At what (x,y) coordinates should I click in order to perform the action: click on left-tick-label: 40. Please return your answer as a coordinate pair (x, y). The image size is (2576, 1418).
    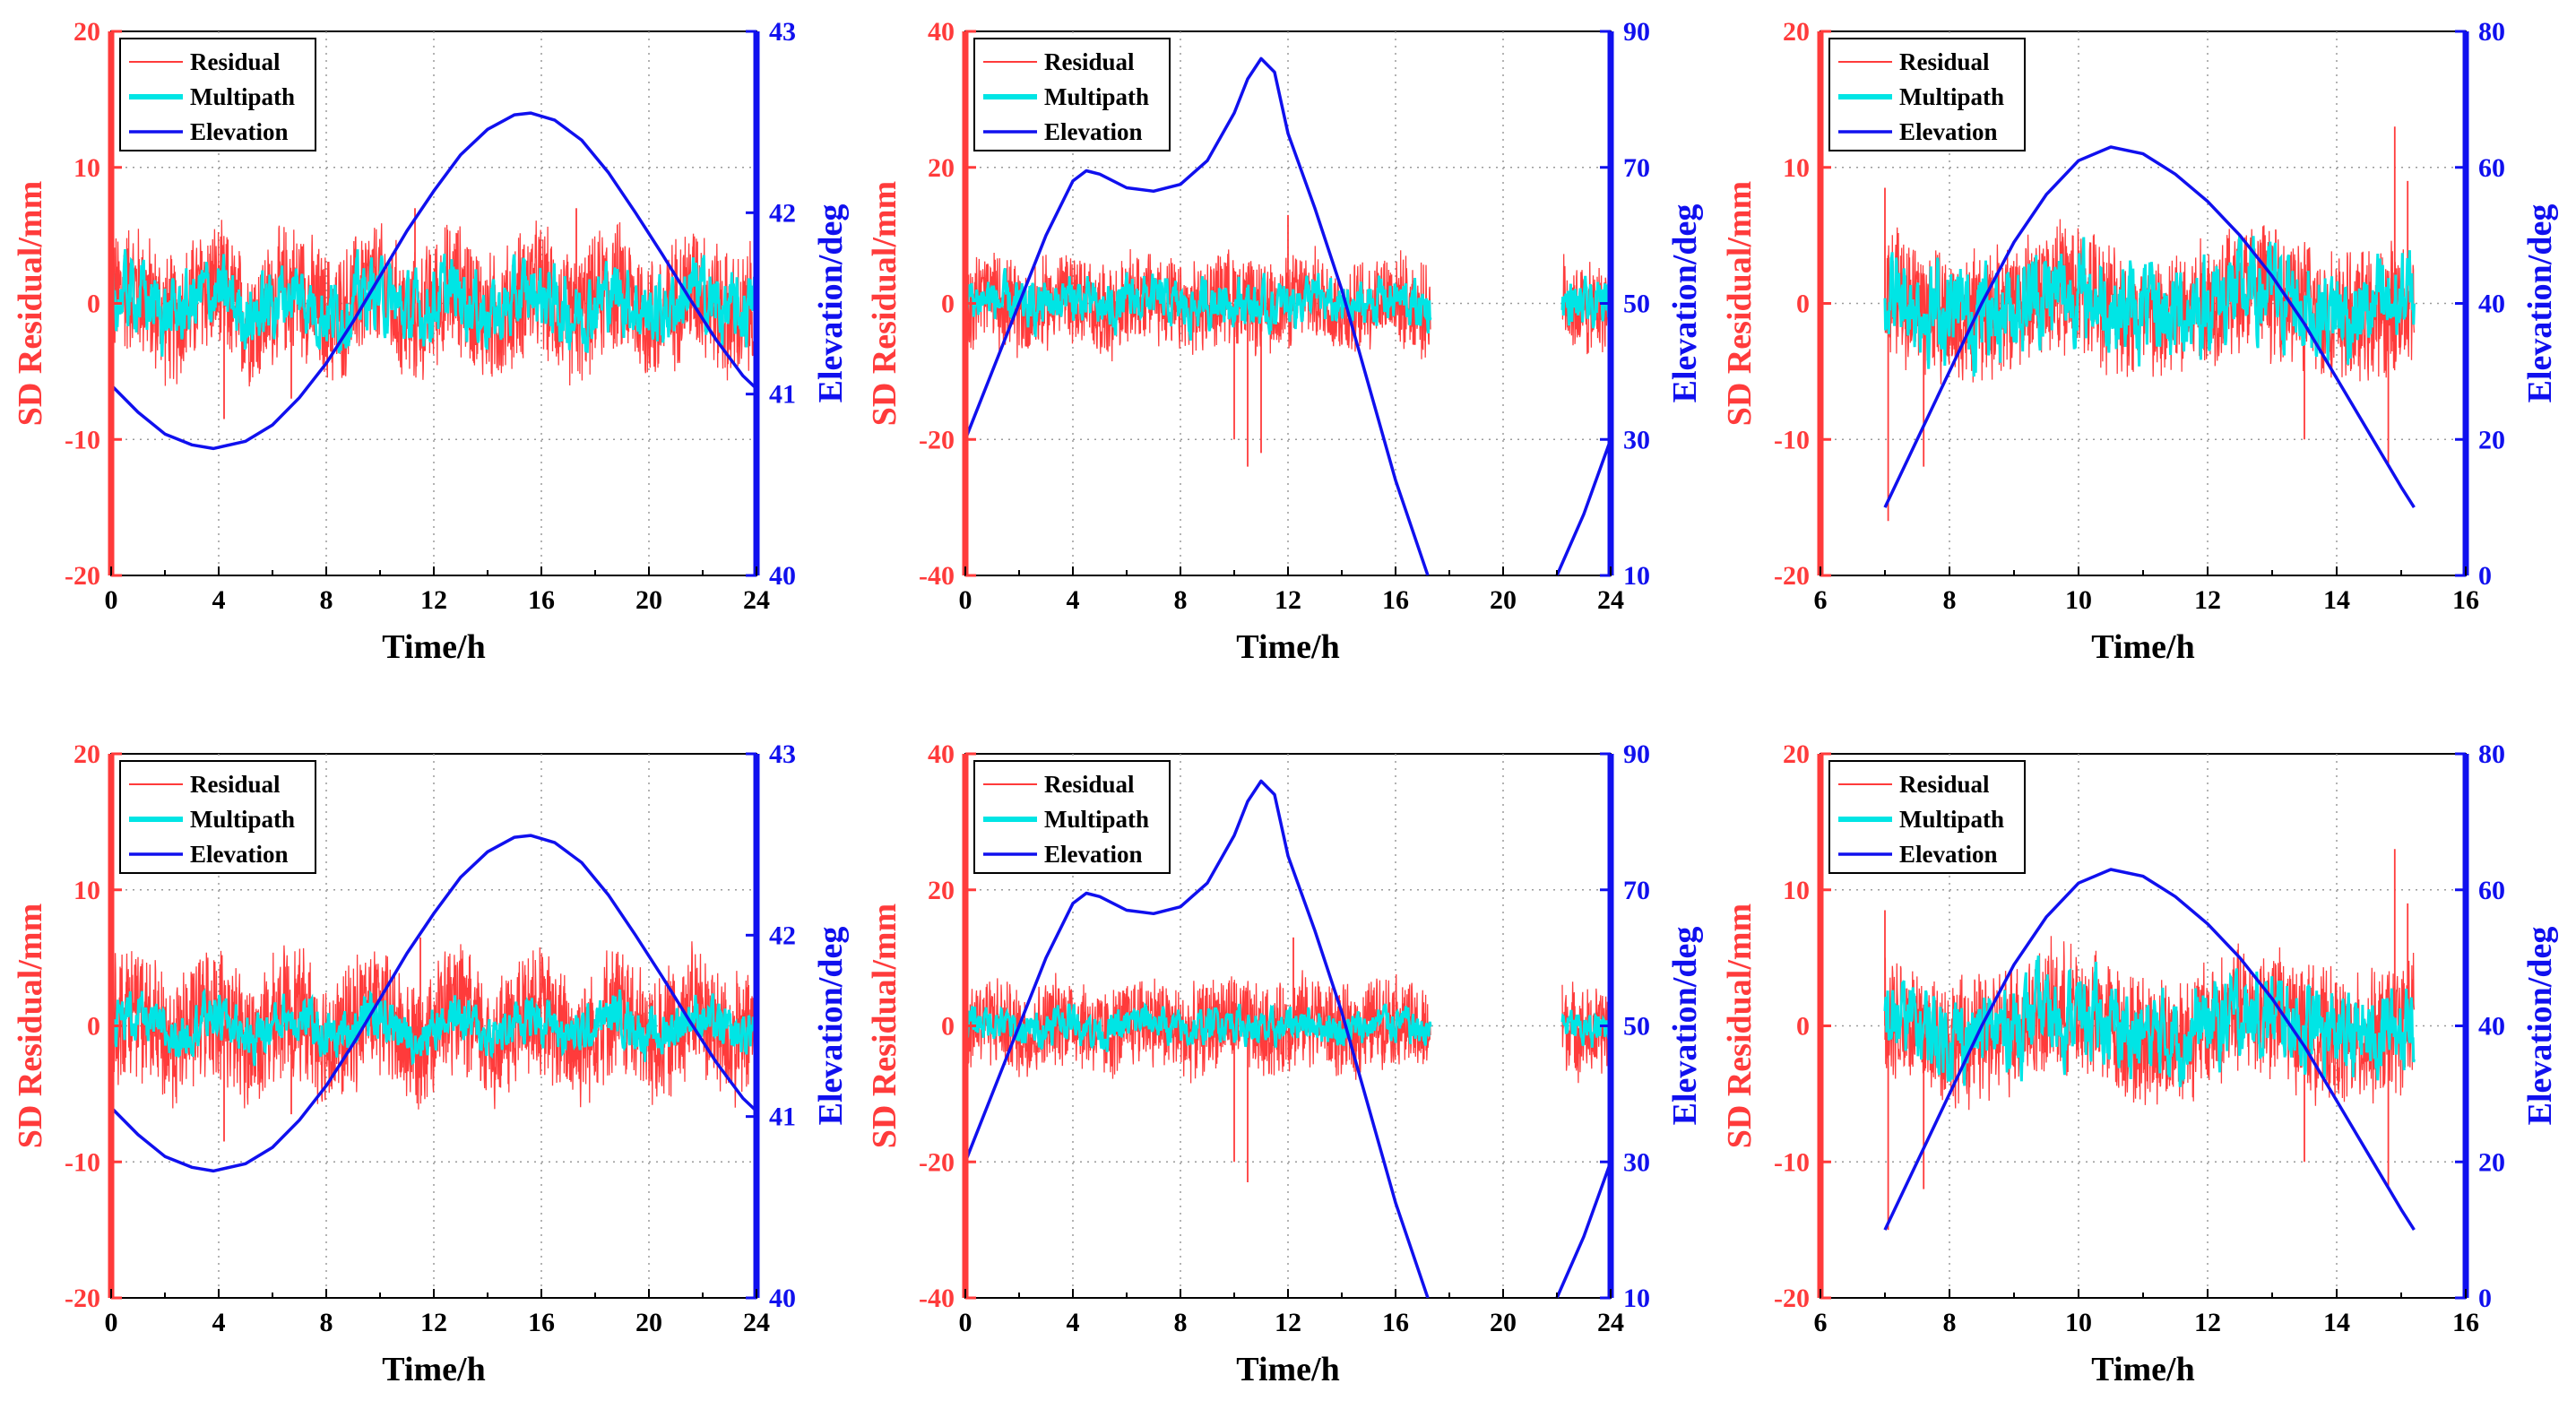
    Looking at the image, I should click on (941, 32).